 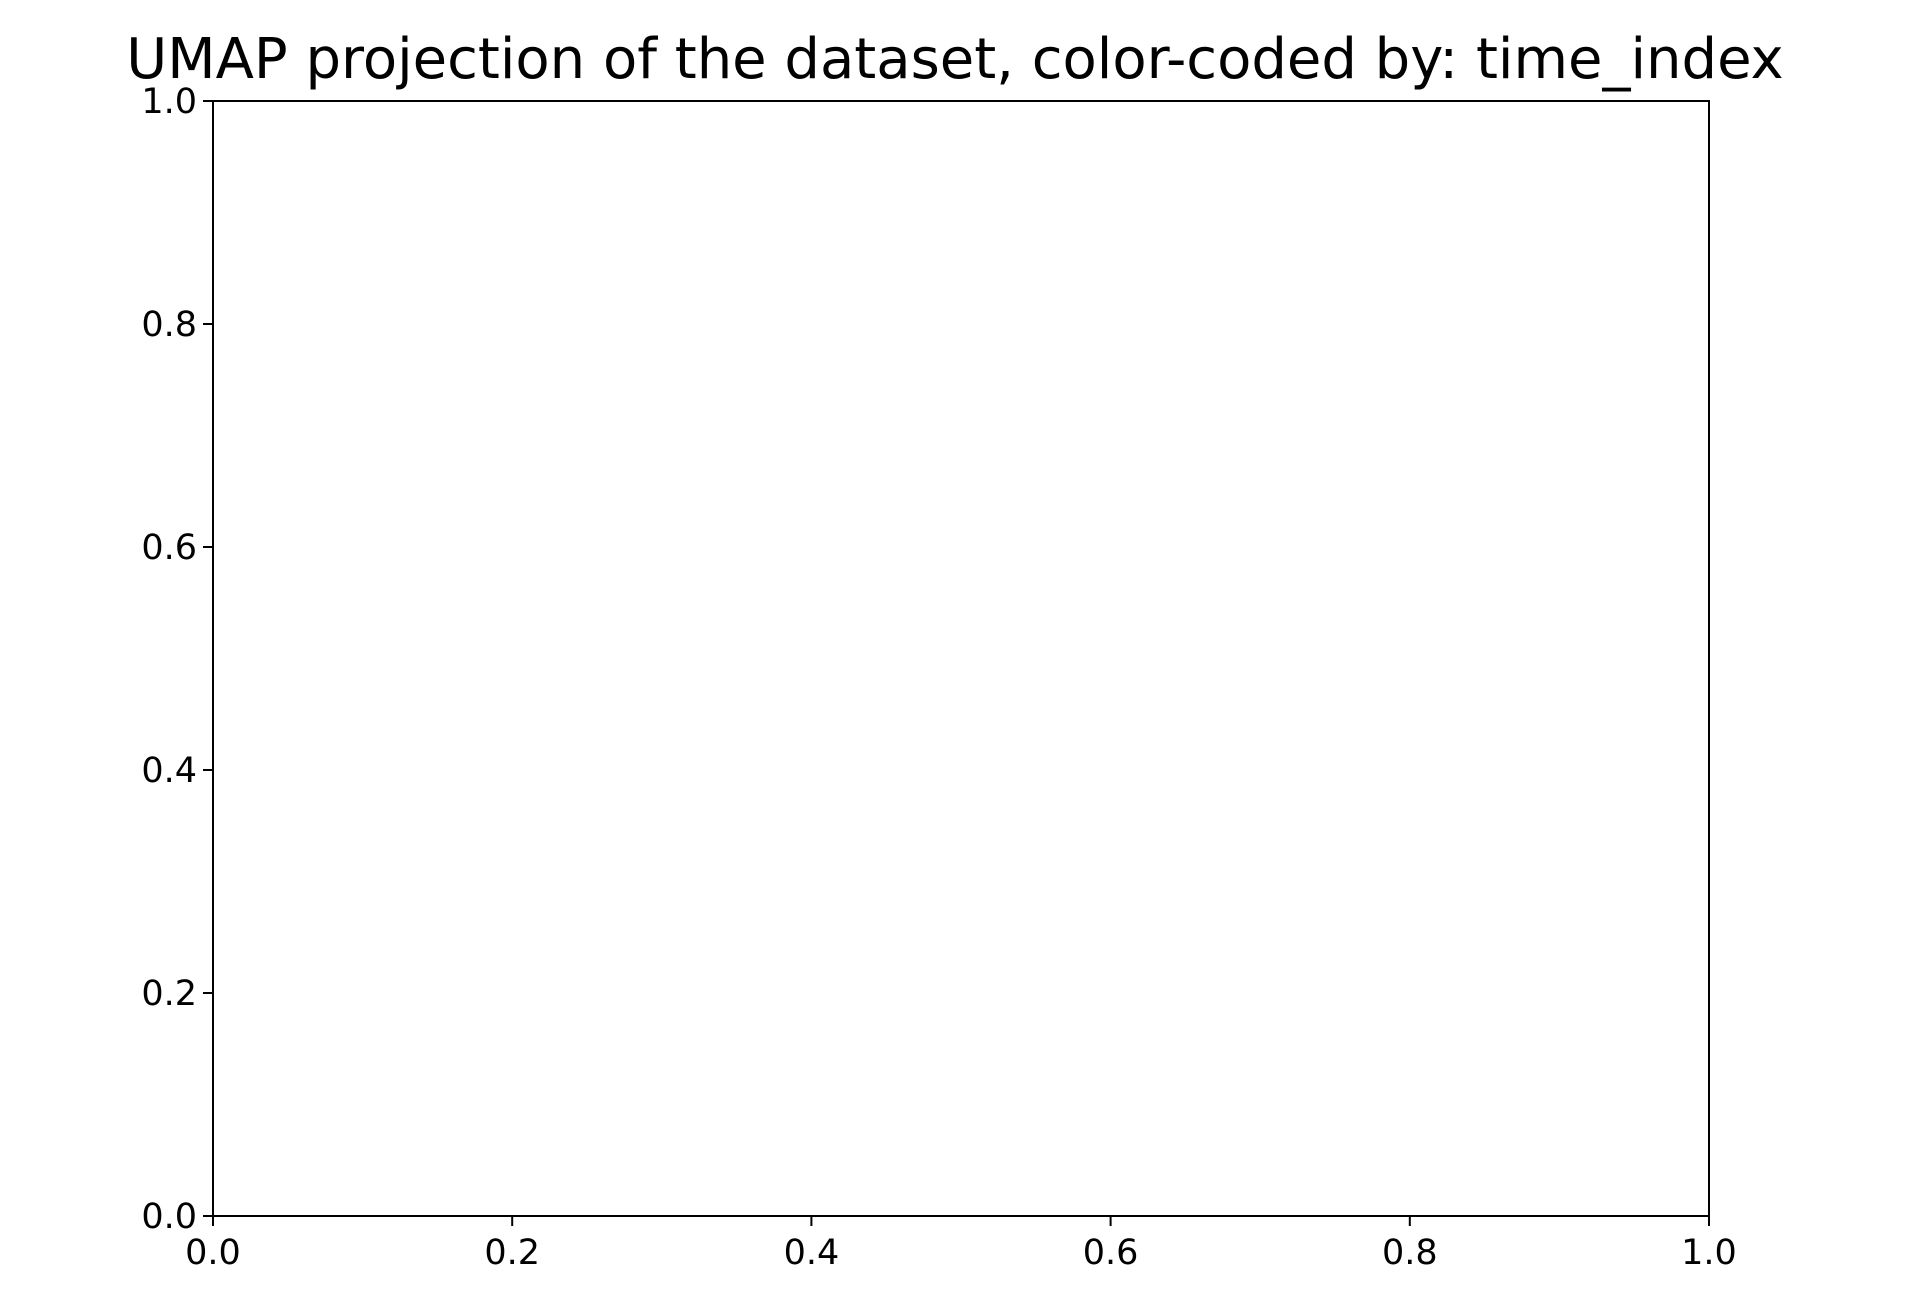 I want to click on x-tick-label: 1.0, so click(x=1709, y=1253).